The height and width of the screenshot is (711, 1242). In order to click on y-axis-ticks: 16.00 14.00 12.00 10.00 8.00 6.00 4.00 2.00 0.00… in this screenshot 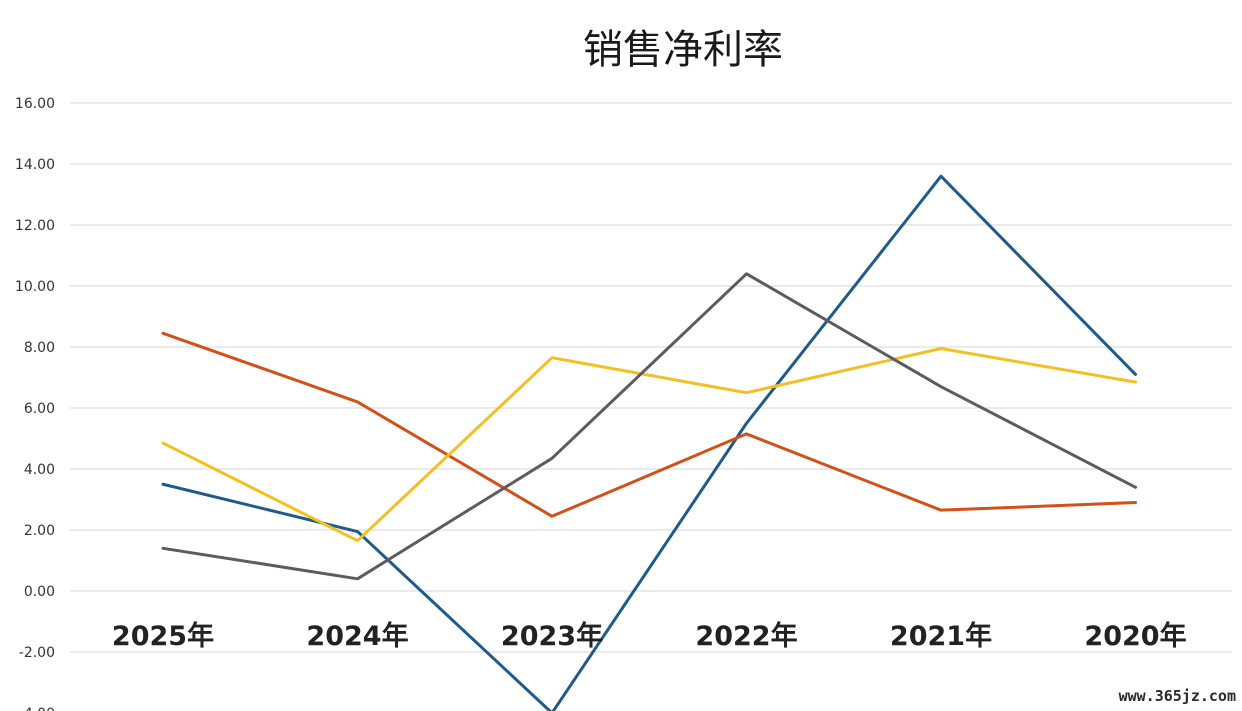, I will do `click(35, 403)`.